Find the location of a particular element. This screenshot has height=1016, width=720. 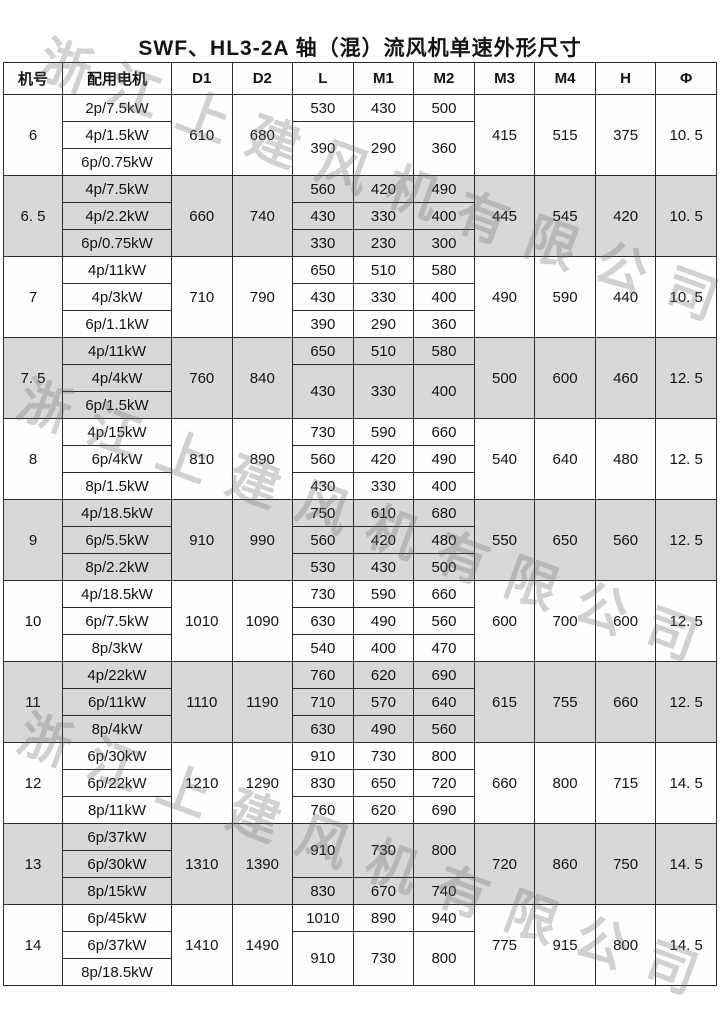

table-row: 8 4p/15kW 810 890 730 590 660 540 640 480 12. 5 is located at coordinates (360, 459).